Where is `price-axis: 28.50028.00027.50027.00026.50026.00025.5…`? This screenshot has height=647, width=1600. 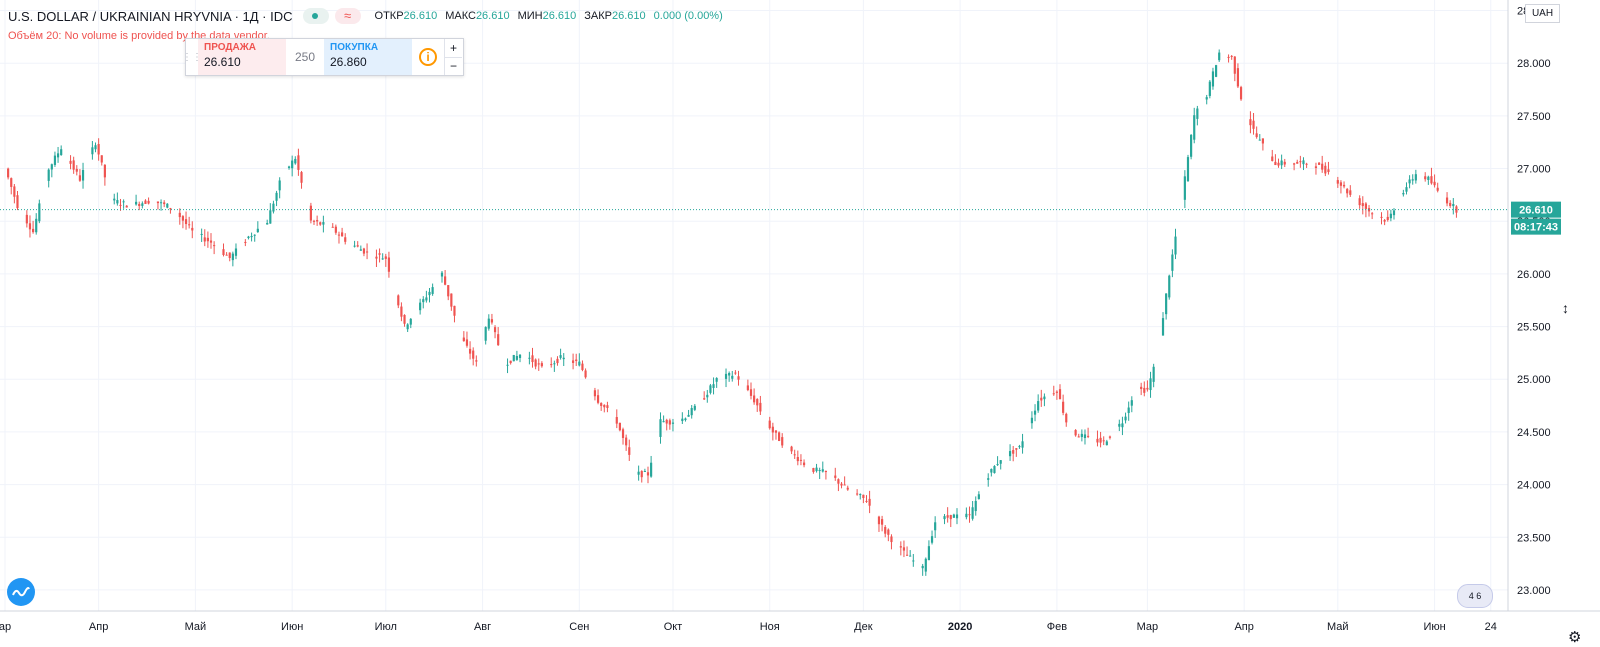
price-axis: 28.50028.00027.50027.00026.50026.00025.5… is located at coordinates (1529, 305).